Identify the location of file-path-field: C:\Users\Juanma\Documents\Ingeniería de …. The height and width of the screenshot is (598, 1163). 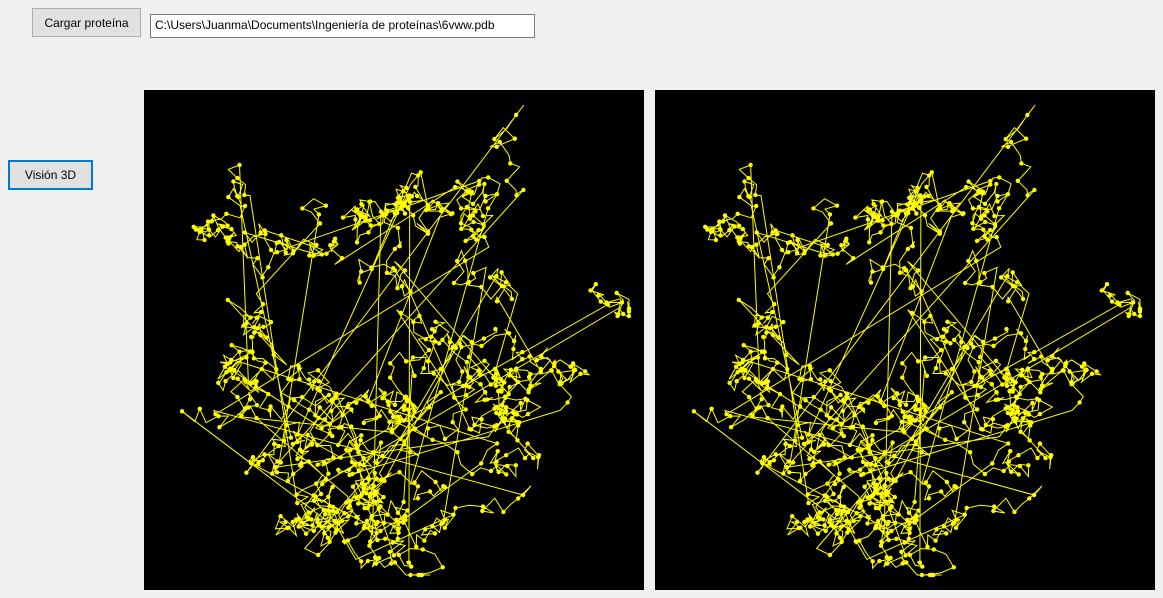
(342, 26).